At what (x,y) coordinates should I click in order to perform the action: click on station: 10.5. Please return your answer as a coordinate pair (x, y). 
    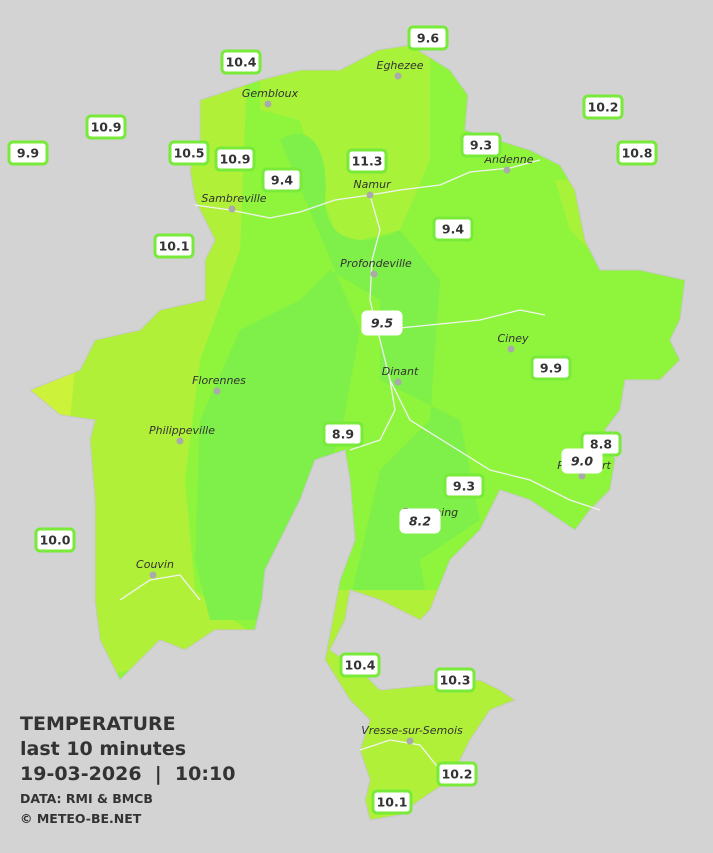
    Looking at the image, I should click on (189, 153).